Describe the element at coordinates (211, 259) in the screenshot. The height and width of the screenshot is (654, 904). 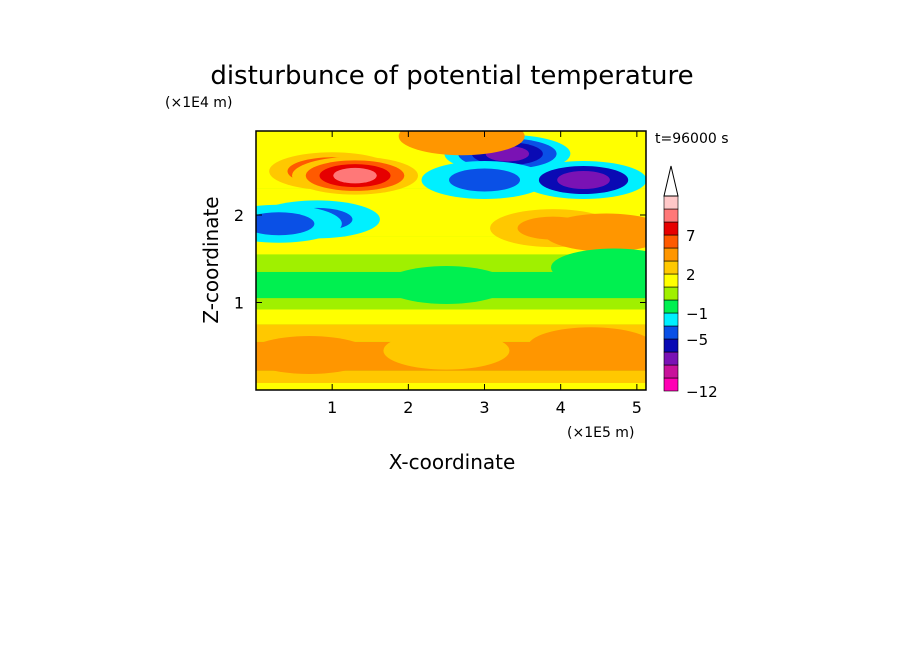
I see `y-axis-label: Z-coordinate` at that location.